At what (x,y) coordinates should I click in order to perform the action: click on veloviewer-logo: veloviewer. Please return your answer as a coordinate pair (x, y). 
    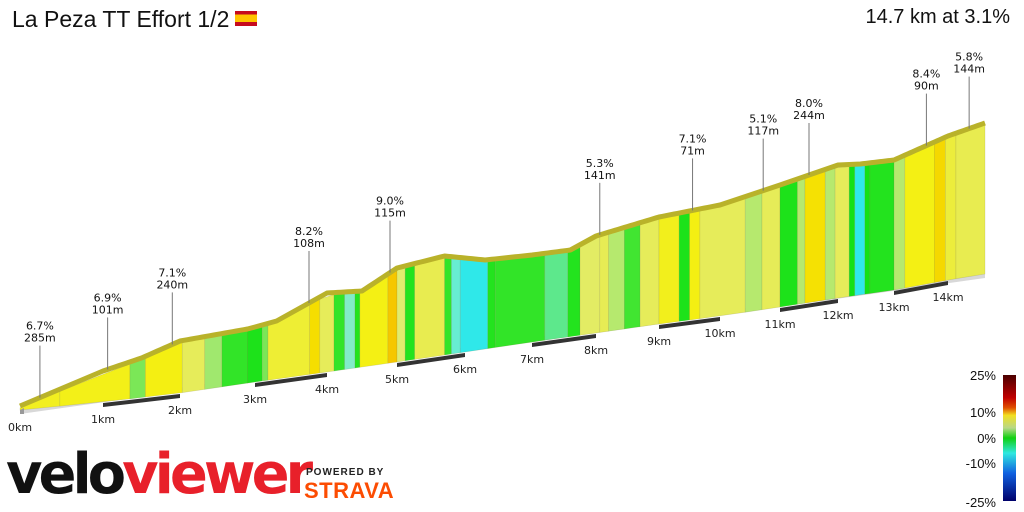
    Looking at the image, I should click on (159, 475).